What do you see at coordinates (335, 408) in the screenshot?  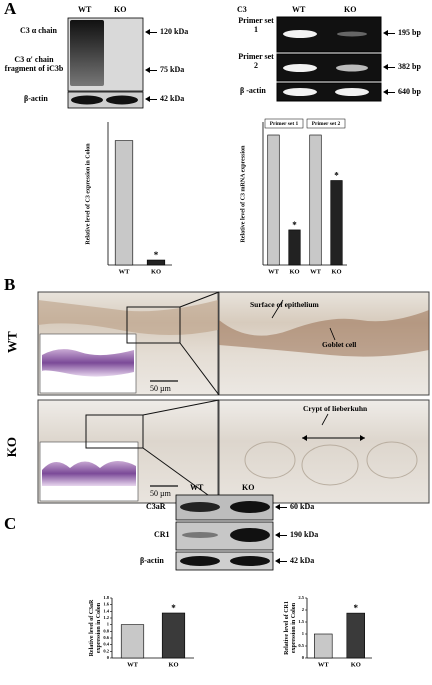 I see `annotation: Crypt of lieberkuhn` at bounding box center [335, 408].